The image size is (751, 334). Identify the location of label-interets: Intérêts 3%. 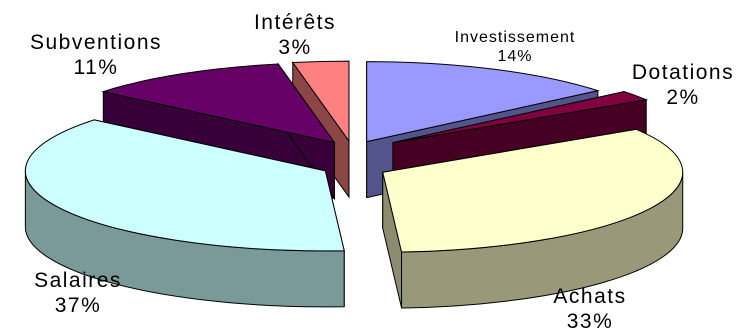
(295, 35).